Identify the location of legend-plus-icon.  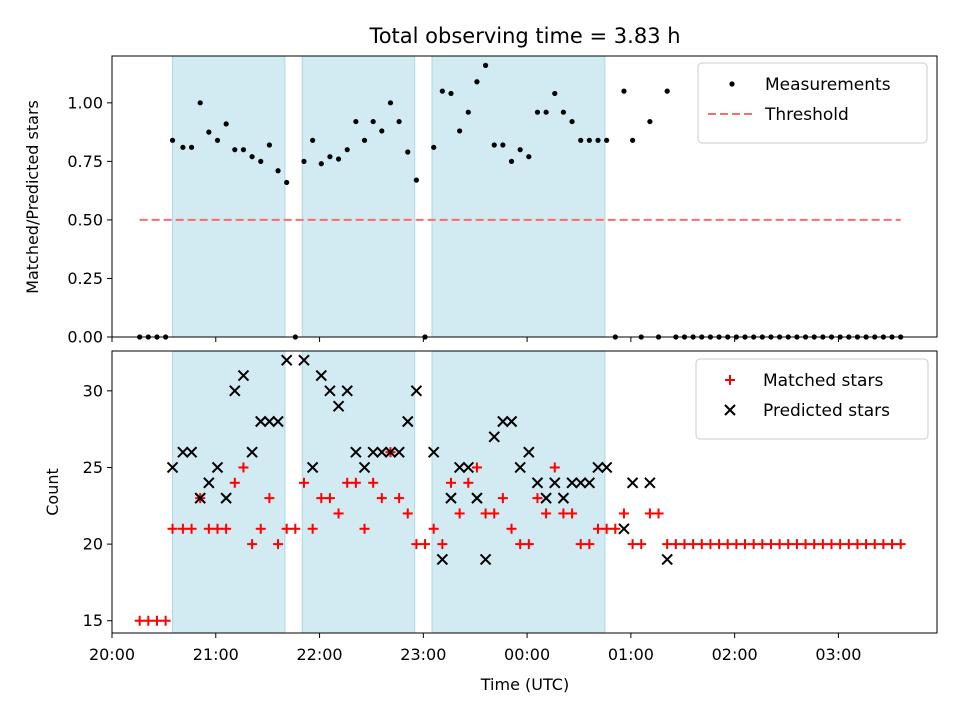
(730, 380).